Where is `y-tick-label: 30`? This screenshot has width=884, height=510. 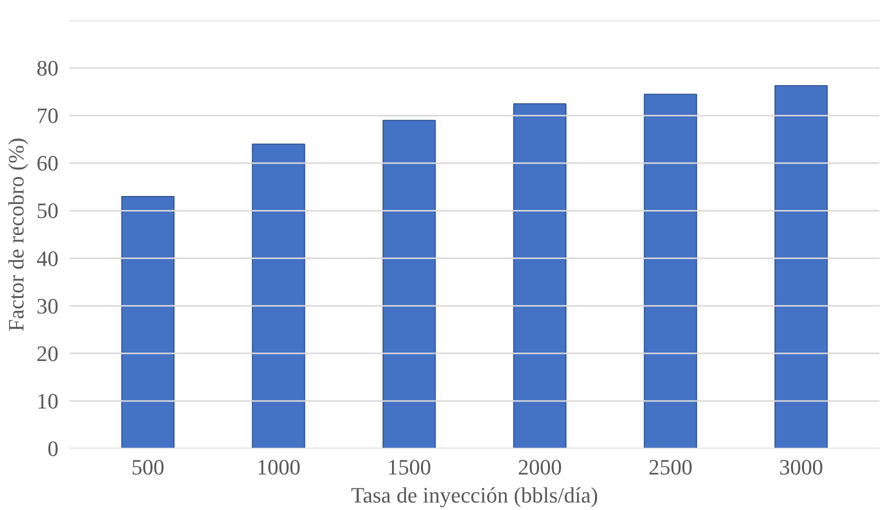 y-tick-label: 30 is located at coordinates (47, 305).